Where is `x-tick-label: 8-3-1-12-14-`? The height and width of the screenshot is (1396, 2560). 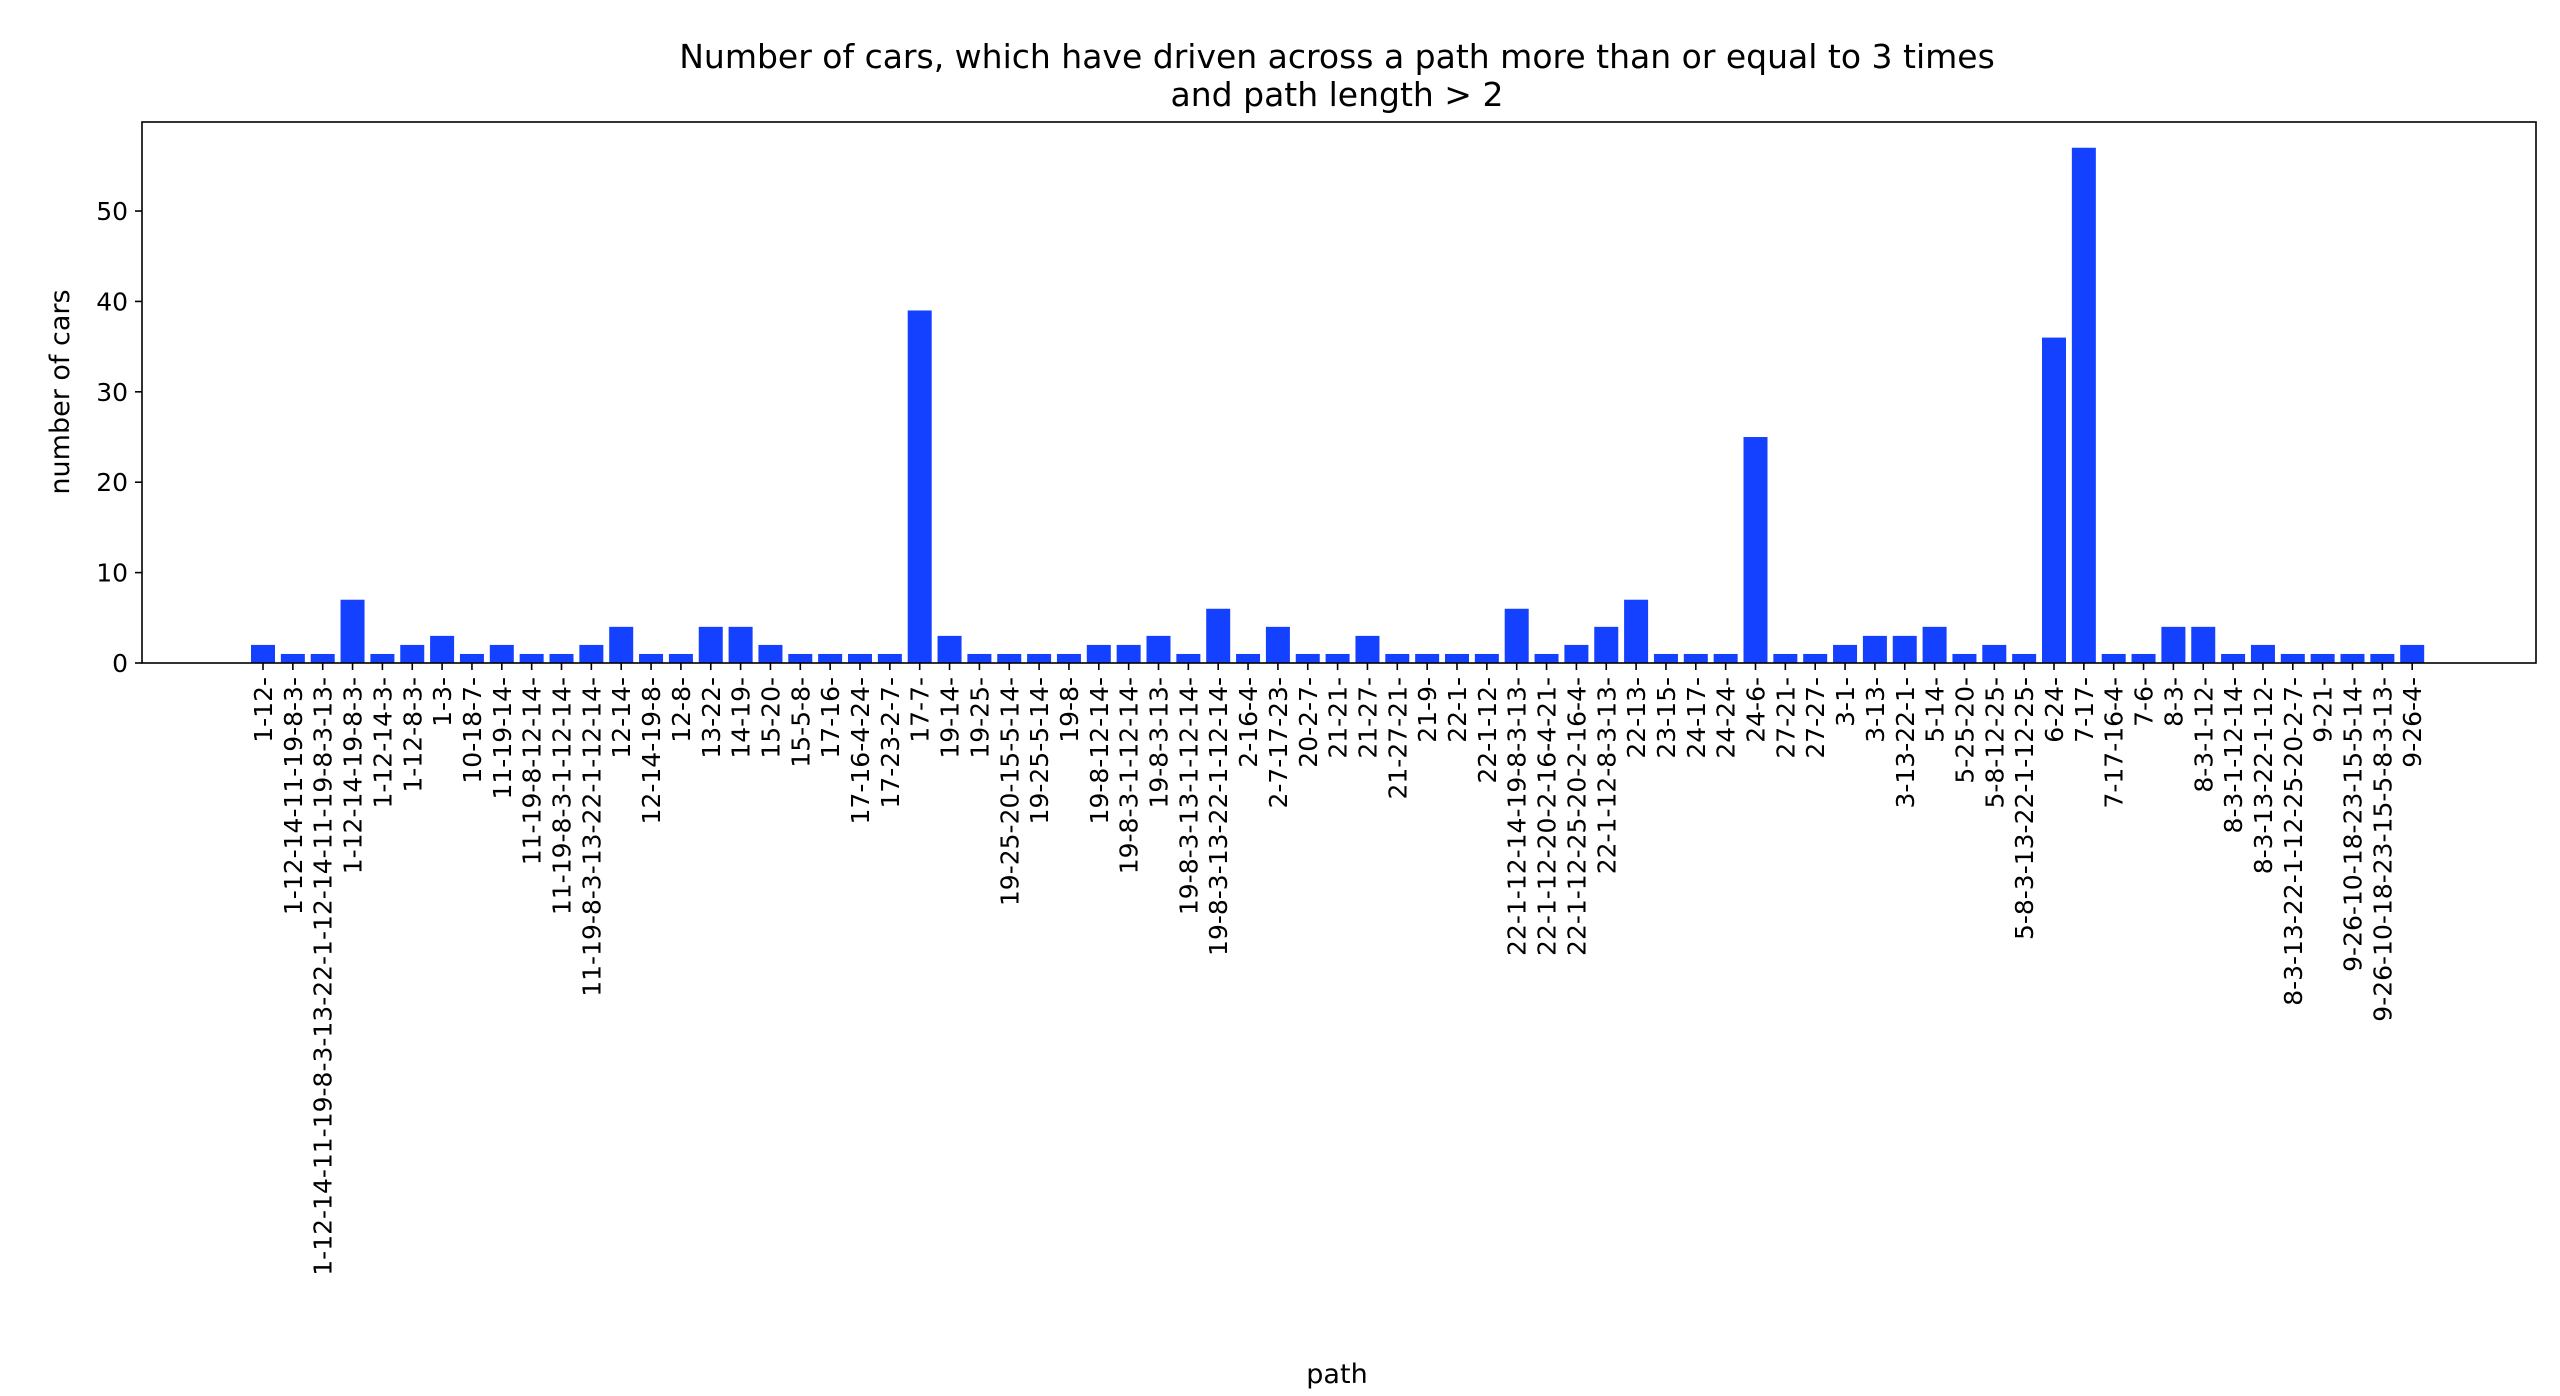 x-tick-label: 8-3-1-12-14- is located at coordinates (2233, 755).